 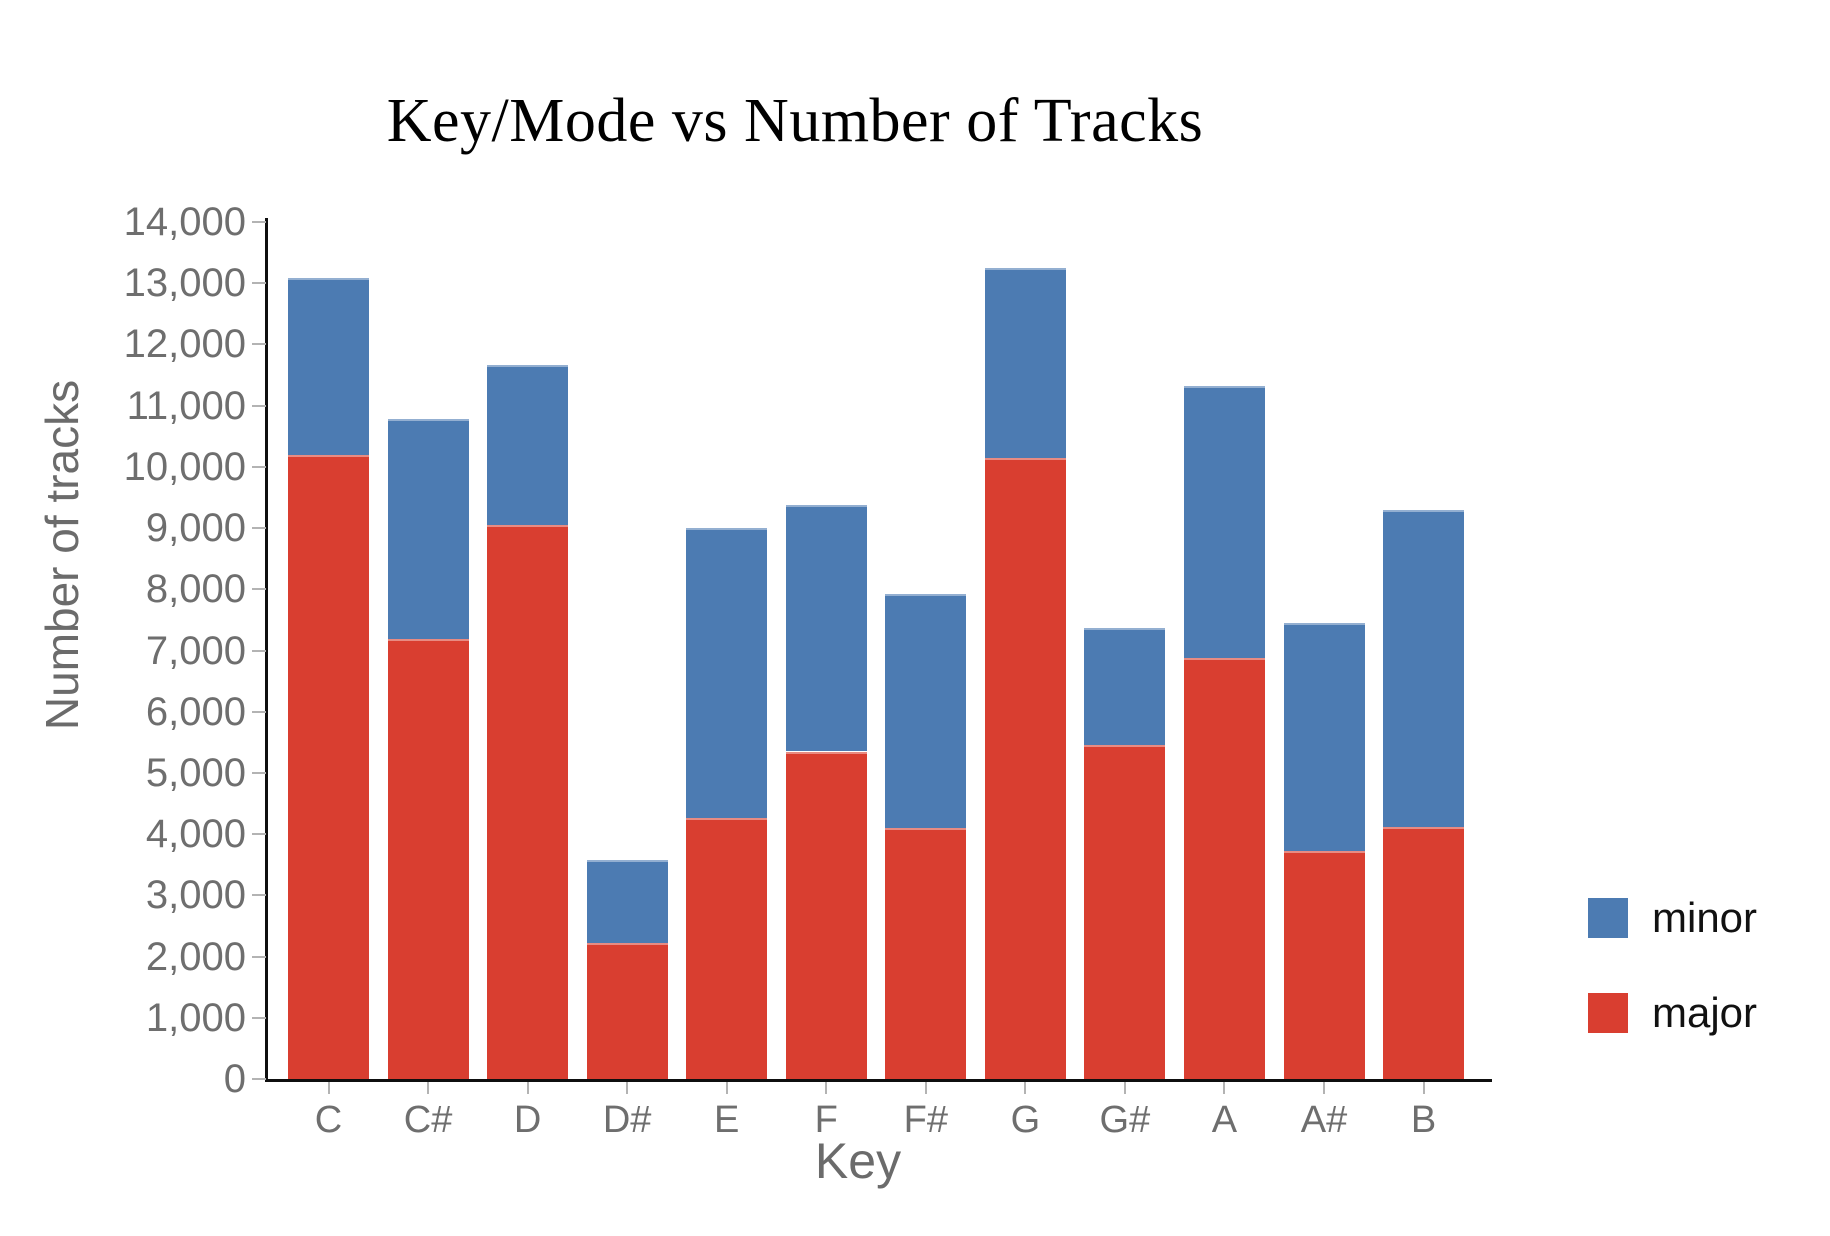 What do you see at coordinates (184, 283) in the screenshot?
I see `y-tick-label: 13,000` at bounding box center [184, 283].